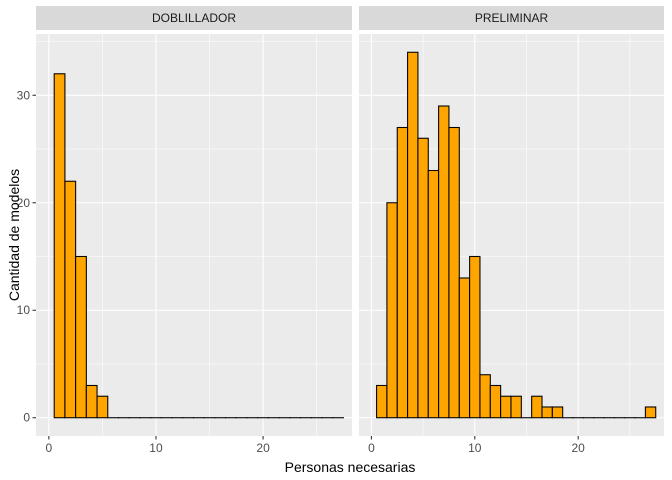 The image size is (672, 480). I want to click on x-tick-labels-doblillador: 0 10 20, so click(158, 445).